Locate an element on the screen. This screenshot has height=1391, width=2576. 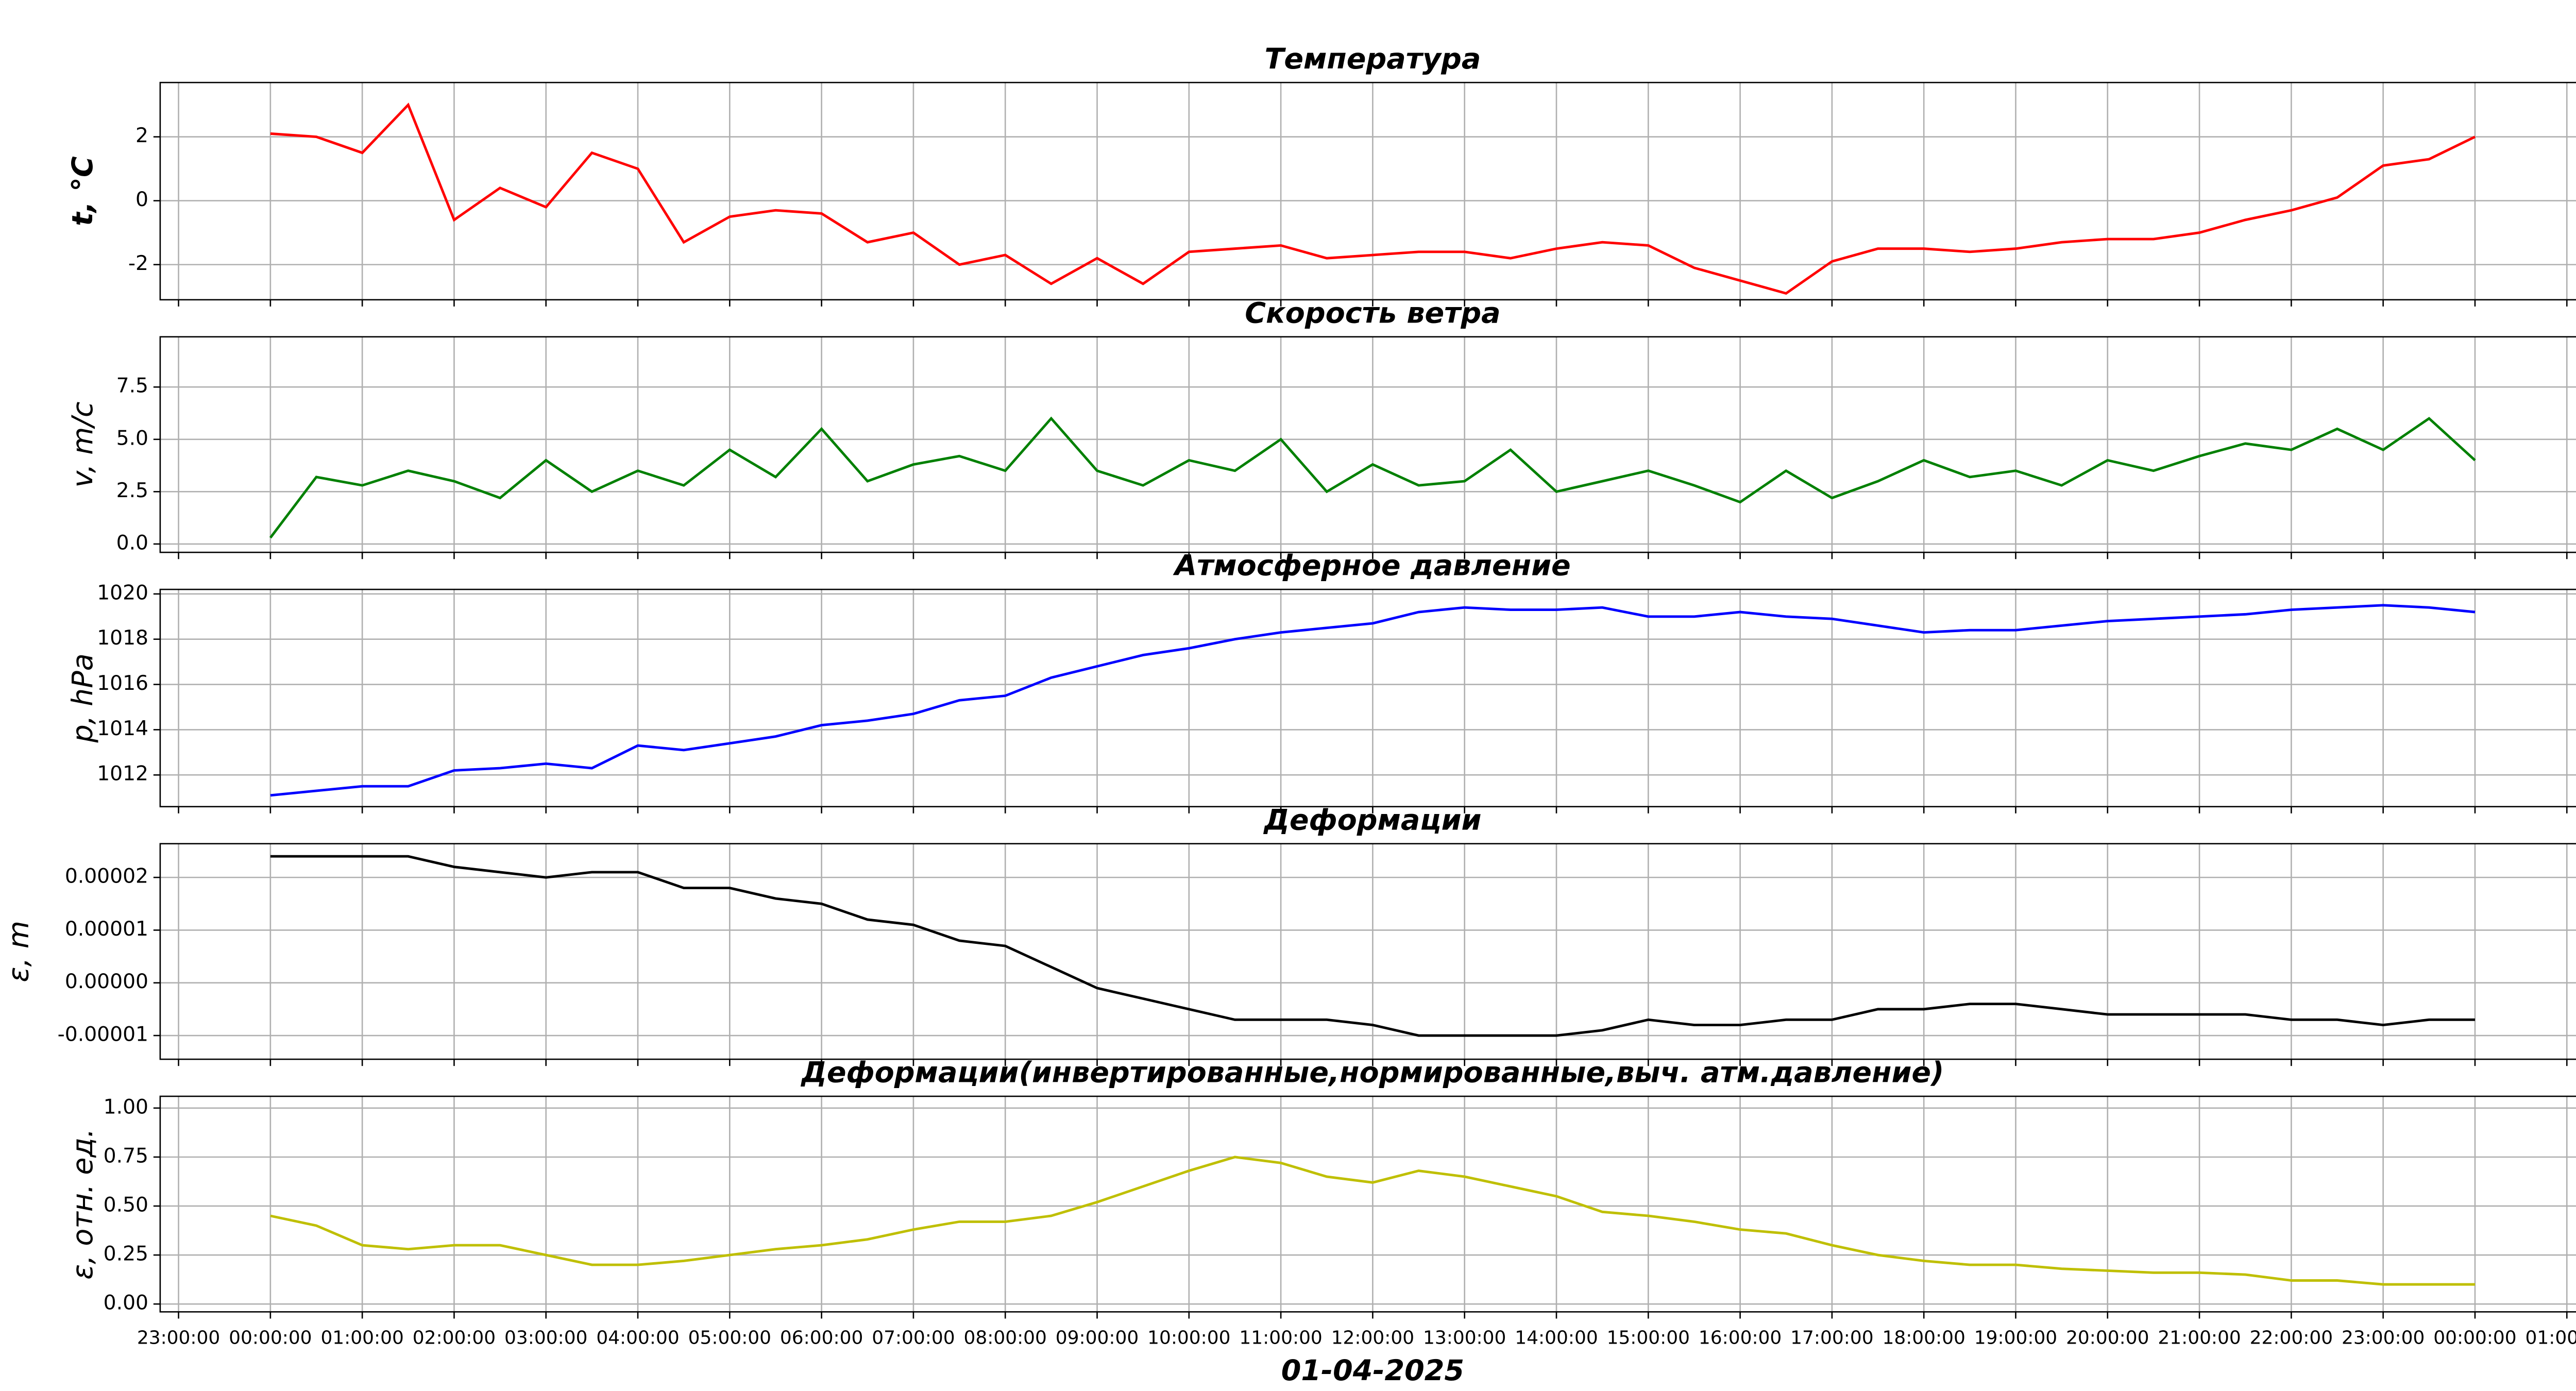
y-tick-label: -0.00001 is located at coordinates (103, 1034).